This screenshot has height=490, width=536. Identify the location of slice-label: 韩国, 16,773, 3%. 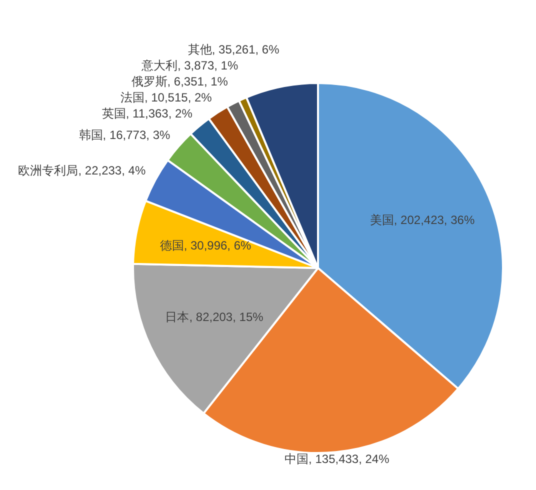
(124, 135).